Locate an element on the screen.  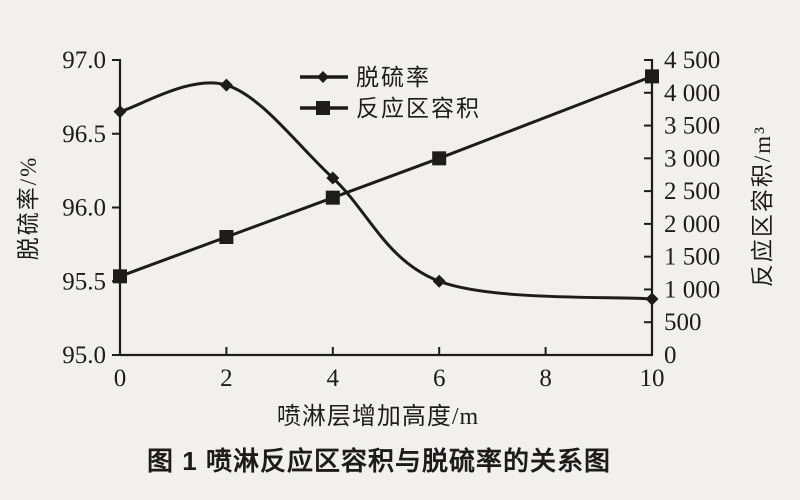
legend-label: 脱硫率 is located at coordinates (393, 77).